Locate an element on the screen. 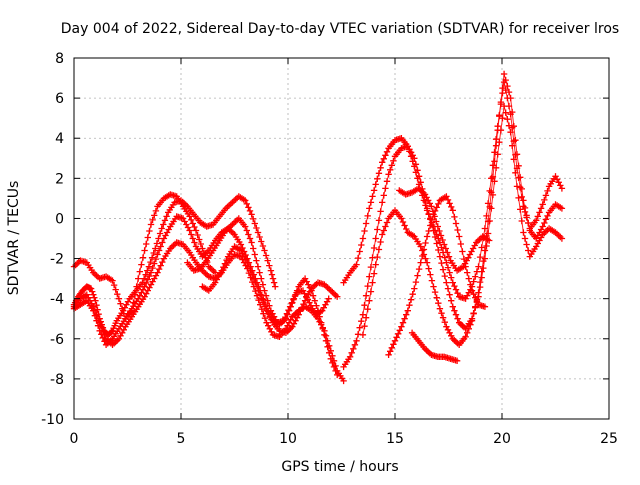 Image resolution: width=640 pixels, height=485 pixels. x-tick-label: 25 is located at coordinates (609, 439).